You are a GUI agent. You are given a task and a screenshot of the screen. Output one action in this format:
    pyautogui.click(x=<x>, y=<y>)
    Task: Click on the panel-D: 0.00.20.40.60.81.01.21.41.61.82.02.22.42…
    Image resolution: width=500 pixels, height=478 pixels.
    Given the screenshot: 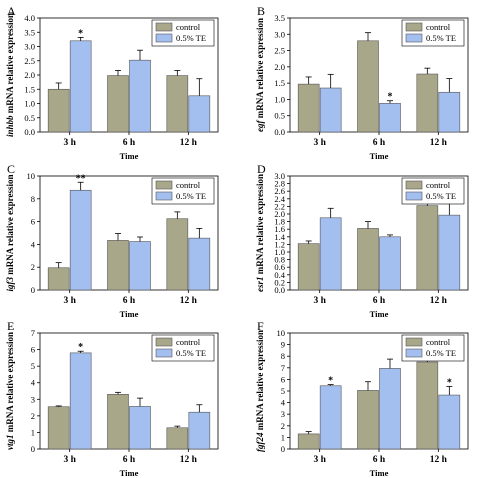 What is the action you would take?
    pyautogui.click(x=362, y=240)
    